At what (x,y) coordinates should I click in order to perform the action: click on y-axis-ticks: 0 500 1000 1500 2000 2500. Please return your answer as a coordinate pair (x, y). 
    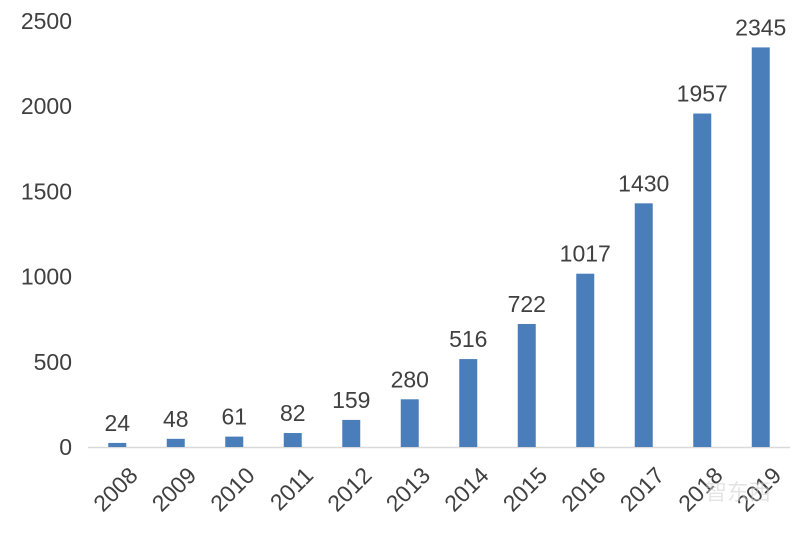
    Looking at the image, I should click on (46, 234).